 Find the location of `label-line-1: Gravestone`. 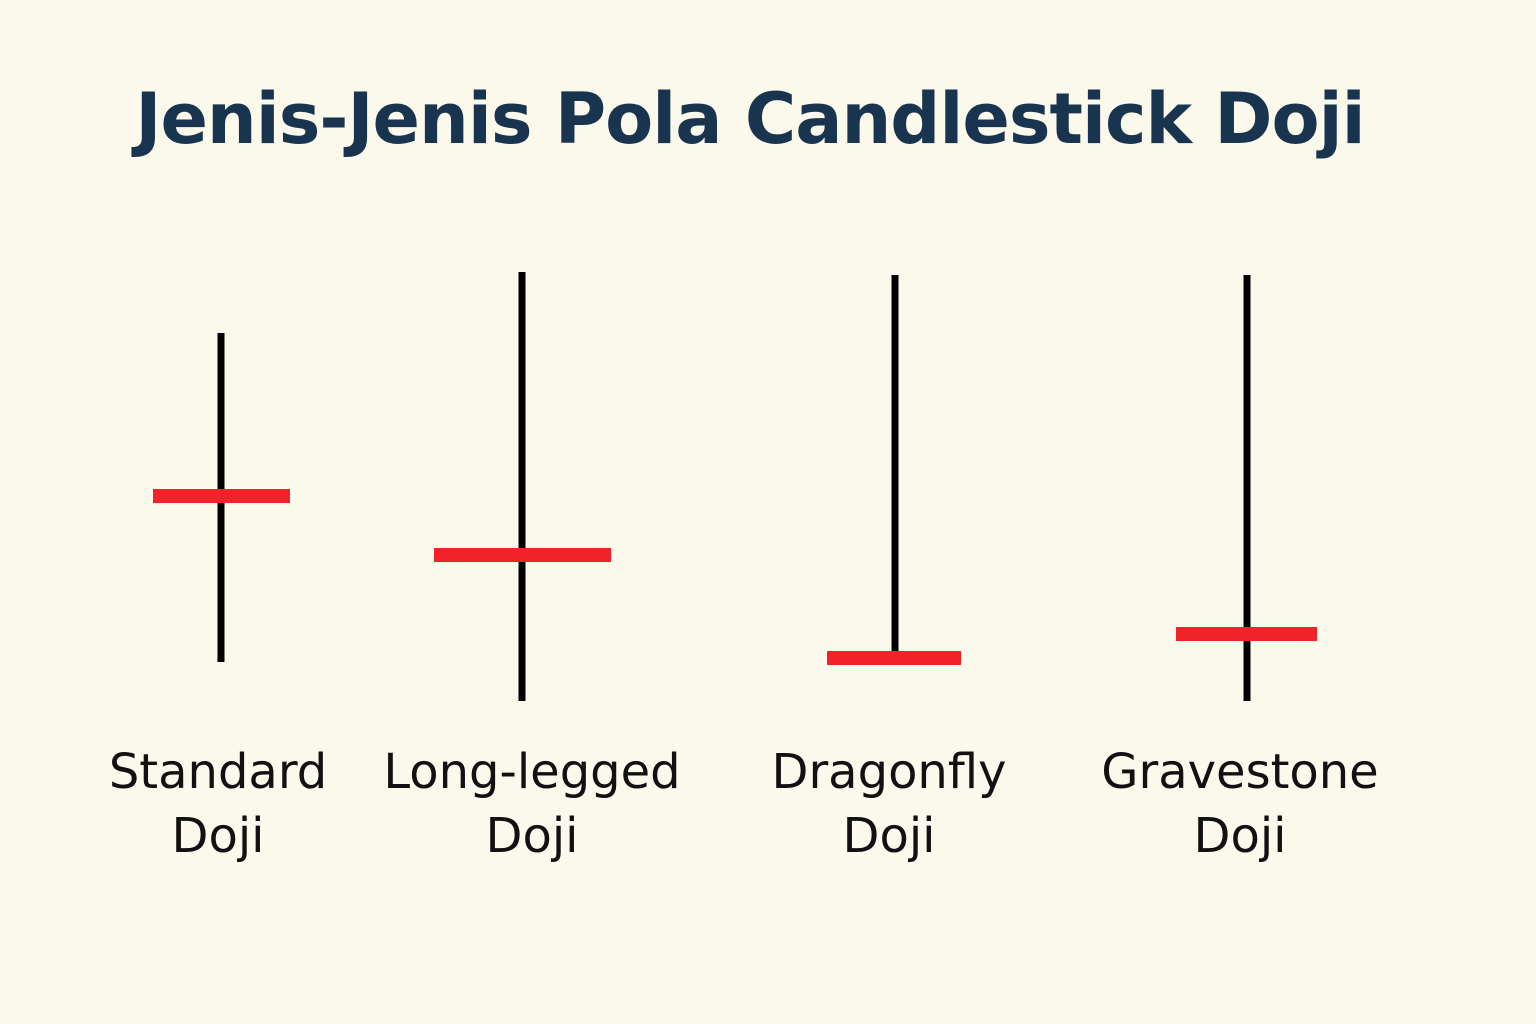

label-line-1: Gravestone is located at coordinates (1240, 772).